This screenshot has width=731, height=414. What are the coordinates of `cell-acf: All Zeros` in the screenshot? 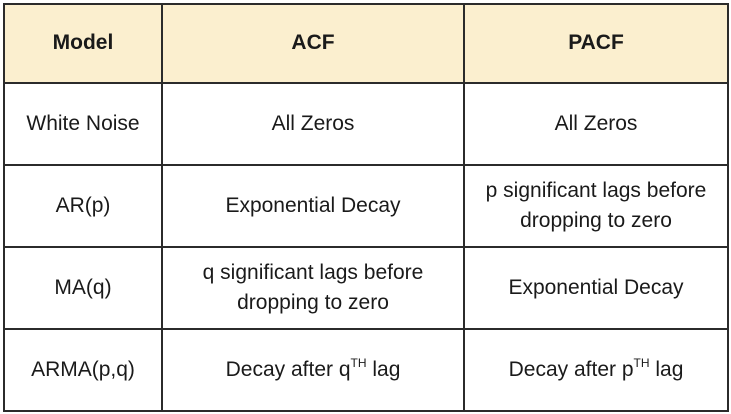 It's located at (313, 124).